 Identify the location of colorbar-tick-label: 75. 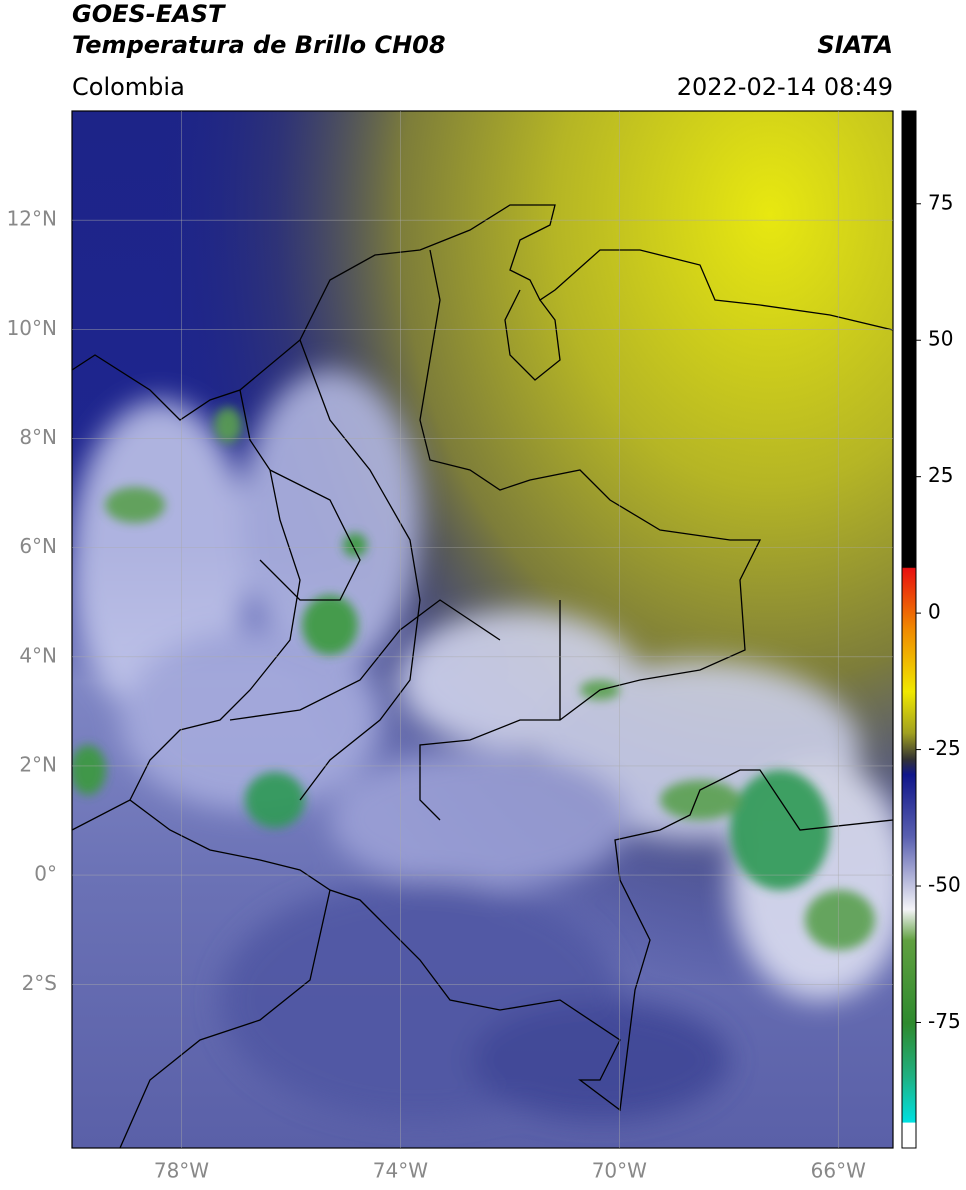
(940, 202).